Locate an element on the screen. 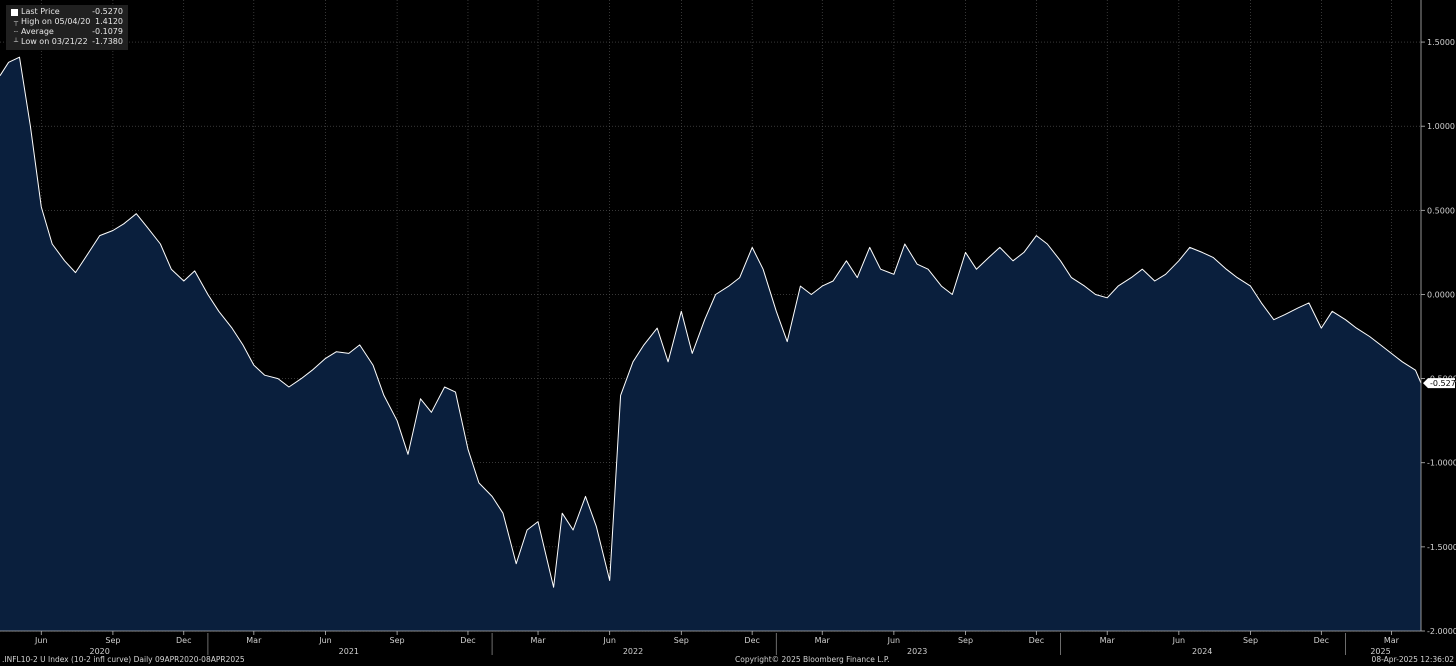 The height and width of the screenshot is (666, 1456). x-year-label: 2021 is located at coordinates (349, 651).